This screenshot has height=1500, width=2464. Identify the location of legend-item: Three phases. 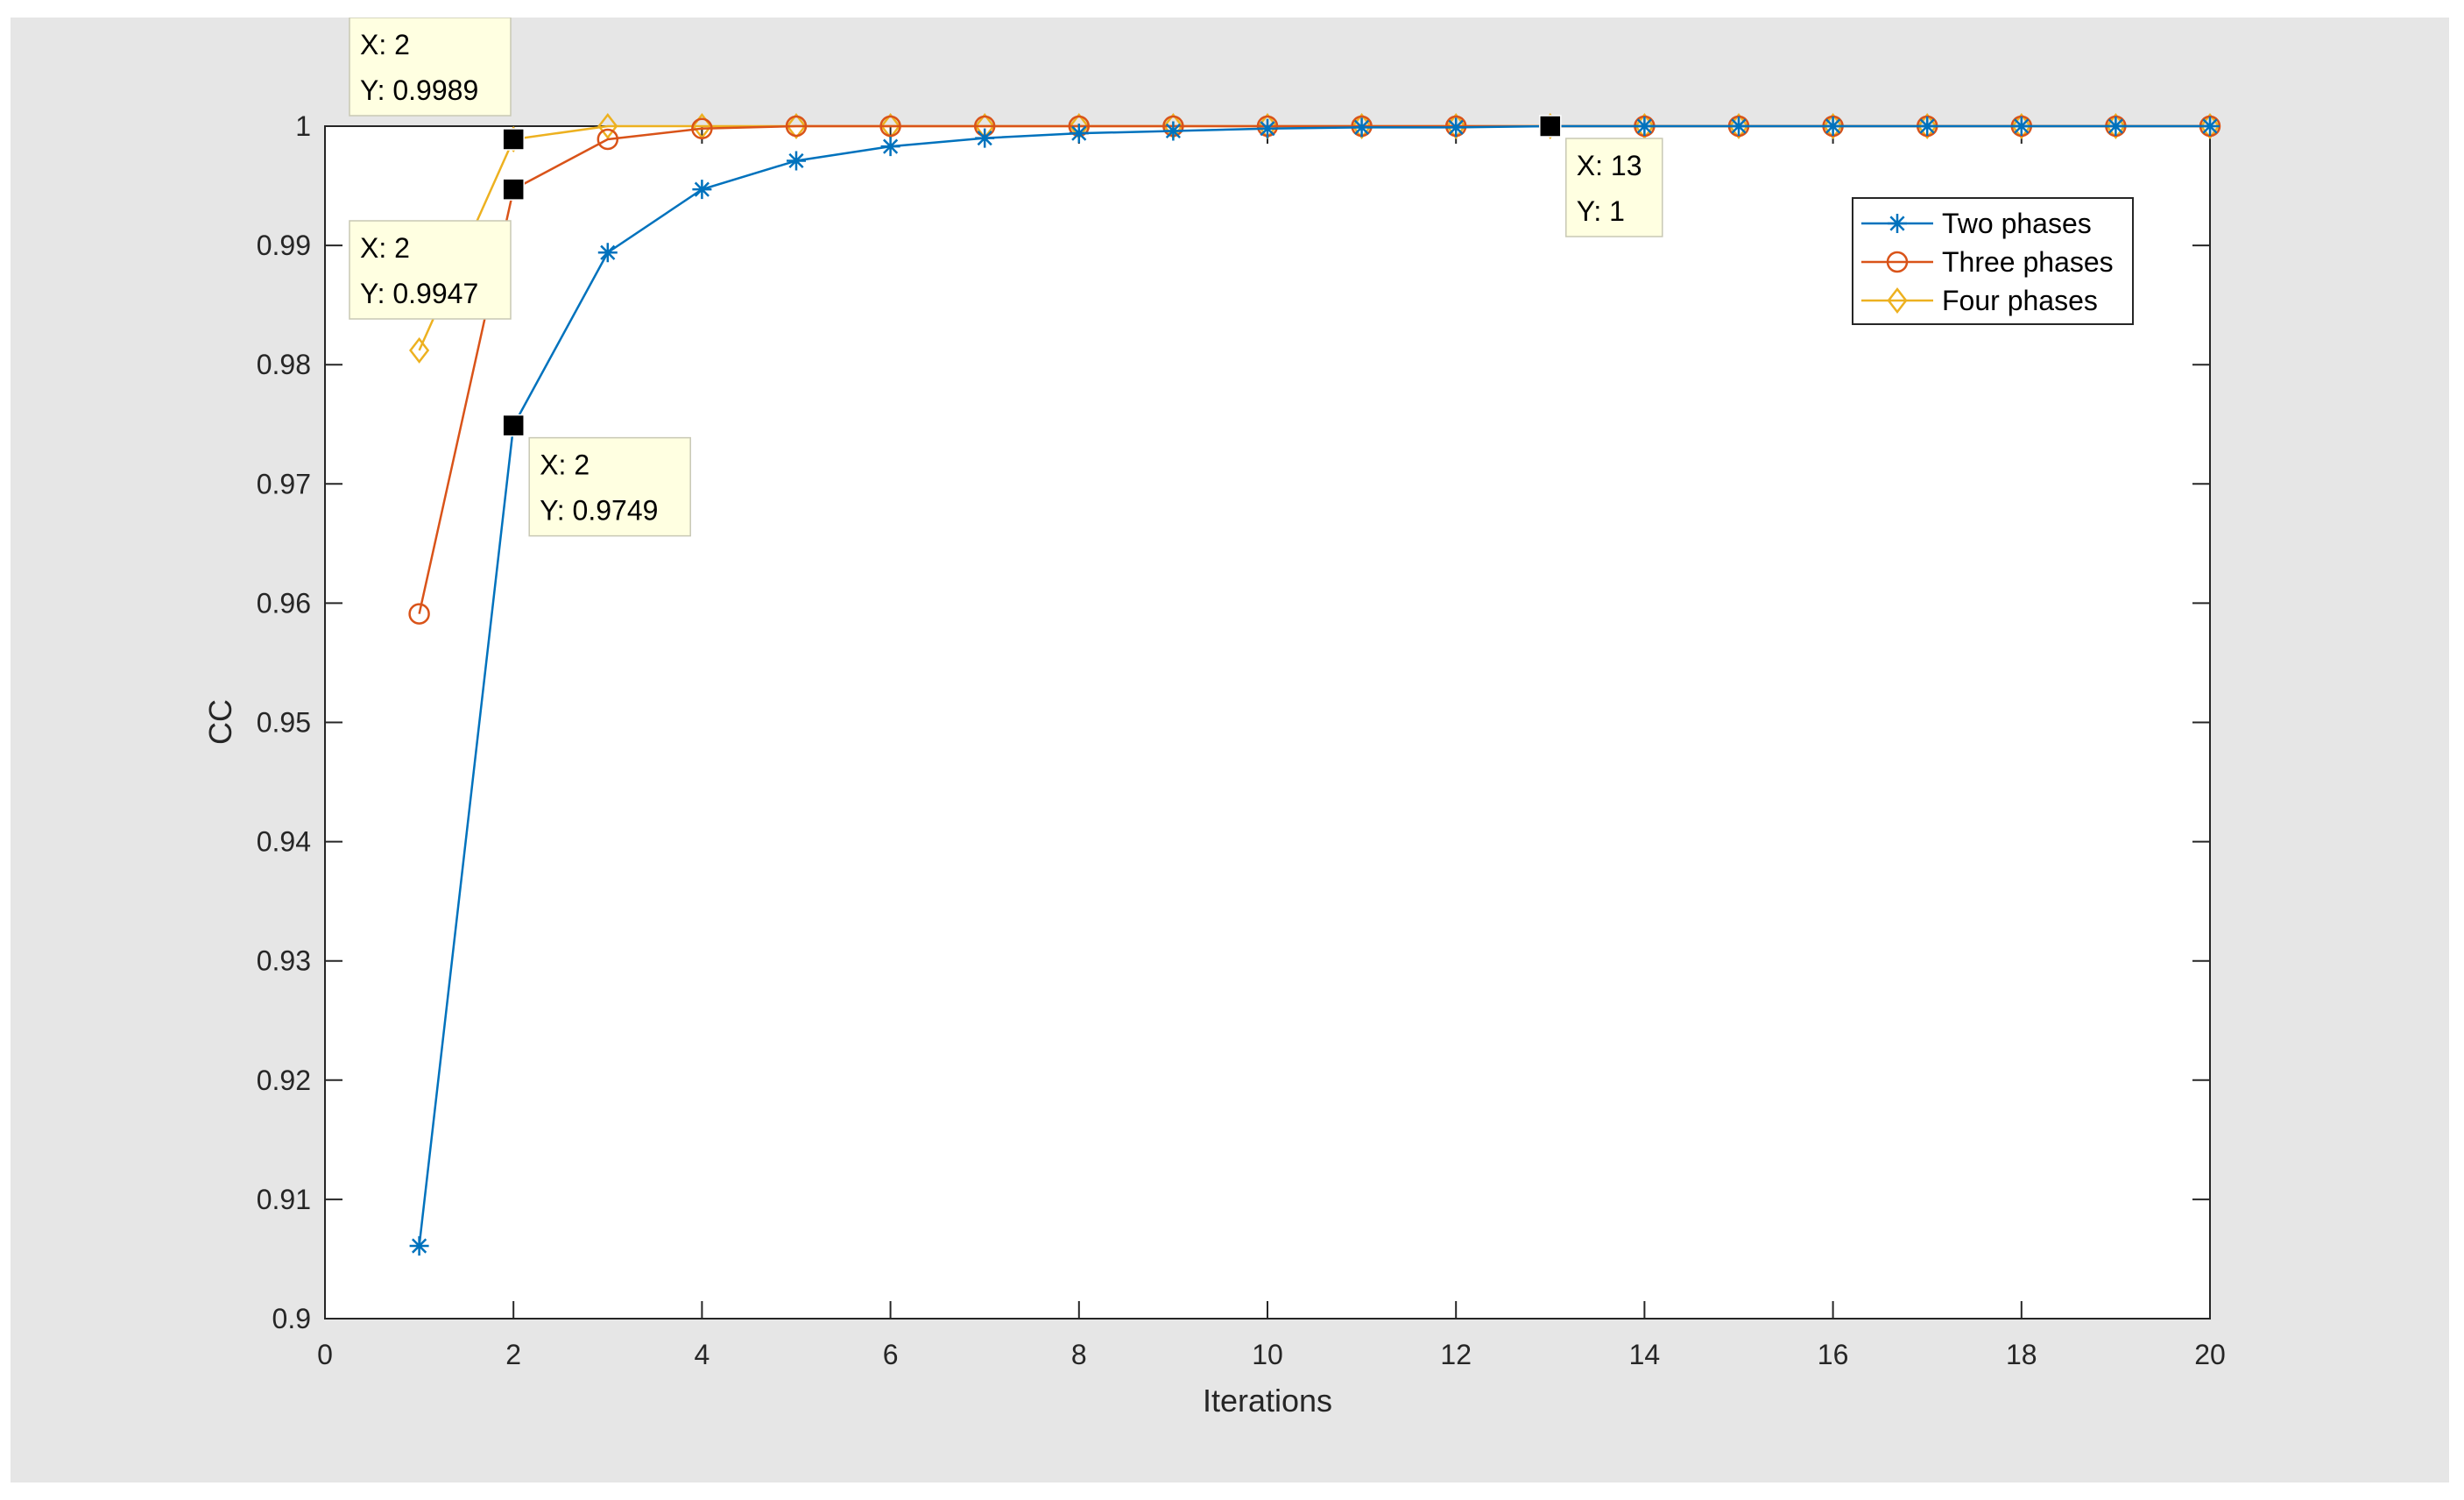
(1987, 262).